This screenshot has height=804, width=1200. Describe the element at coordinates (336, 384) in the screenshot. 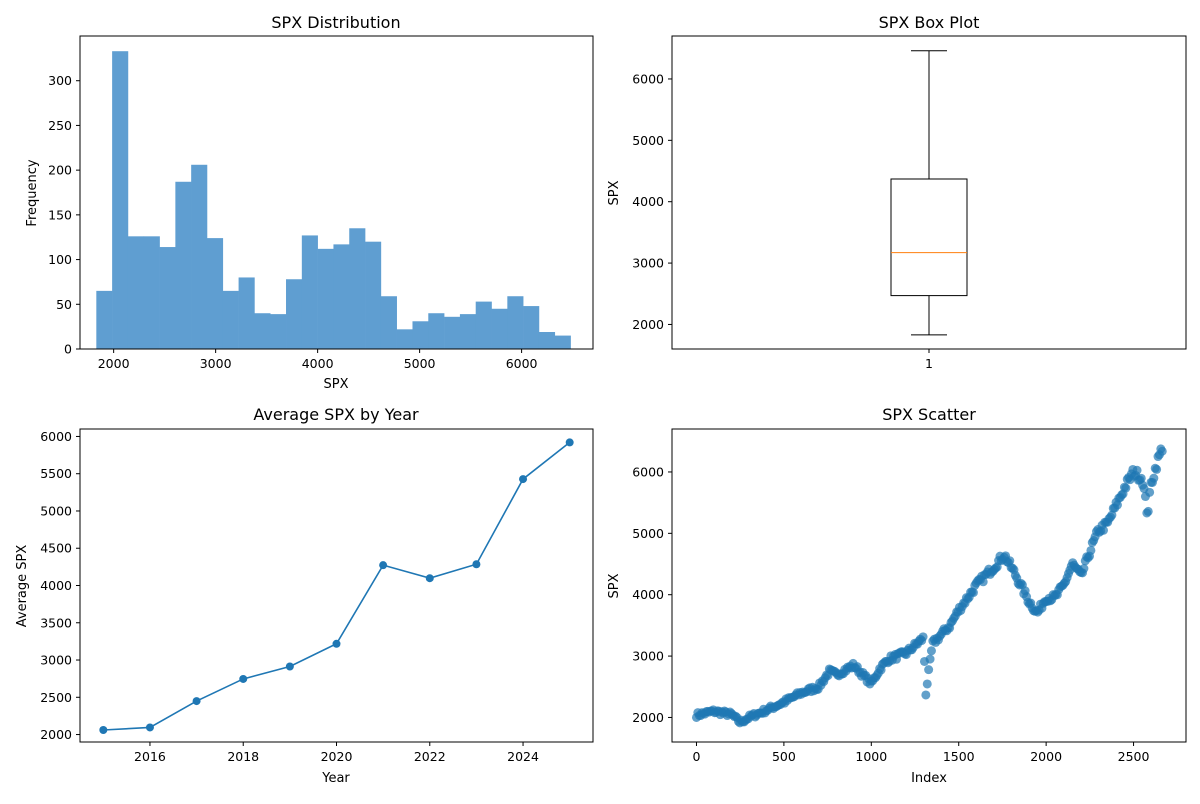

I see `histogram-xlabel: SPX` at that location.